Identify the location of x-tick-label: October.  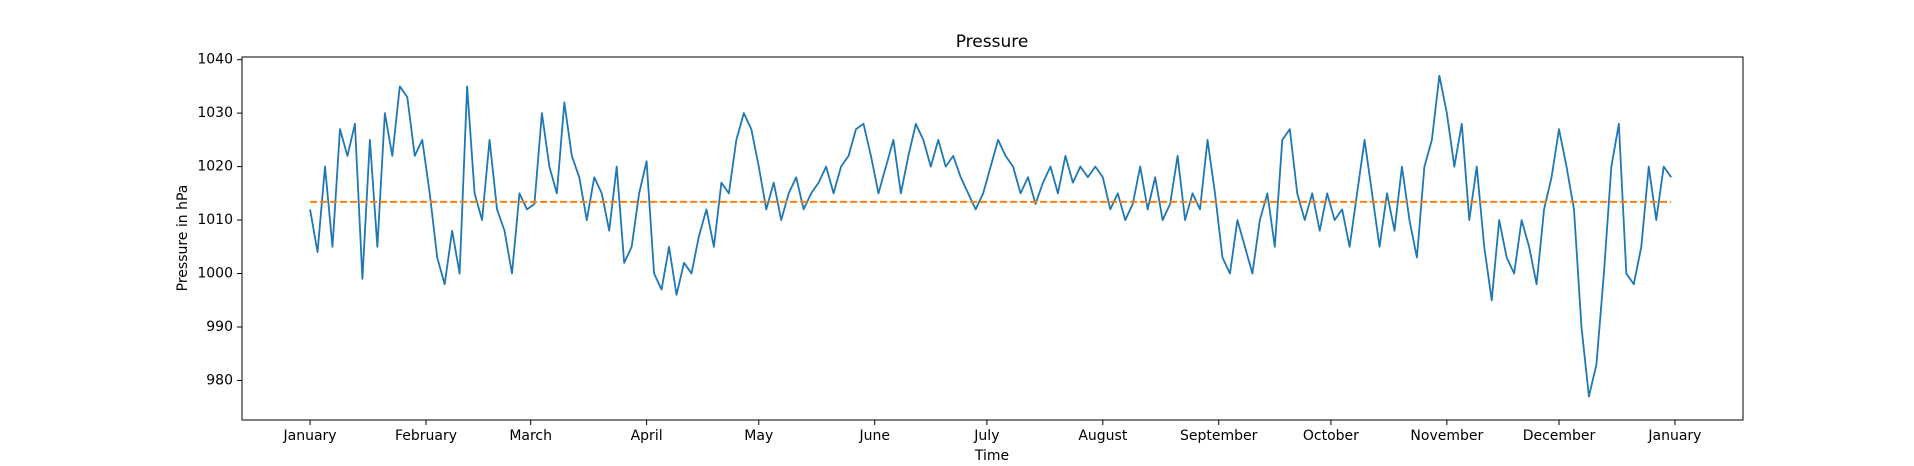
(1331, 436).